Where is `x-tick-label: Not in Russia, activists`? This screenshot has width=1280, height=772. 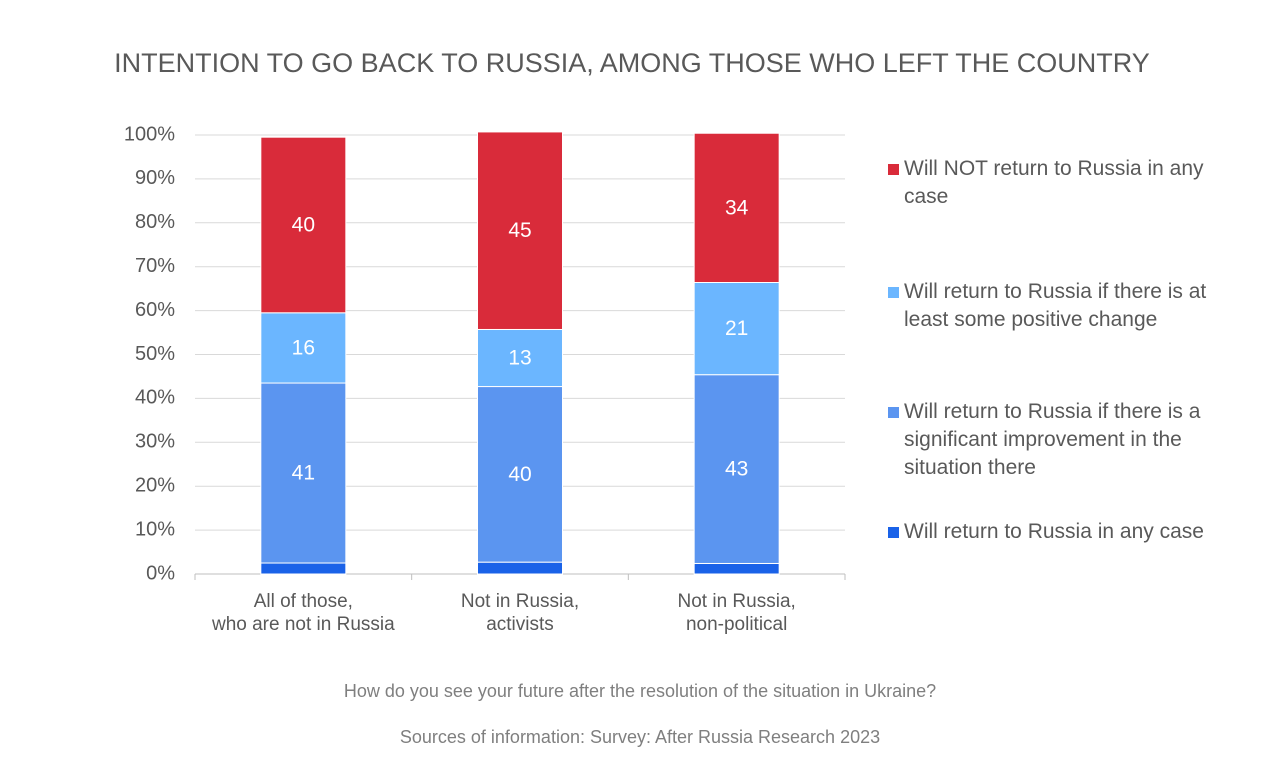
x-tick-label: Not in Russia, activists is located at coordinates (520, 613).